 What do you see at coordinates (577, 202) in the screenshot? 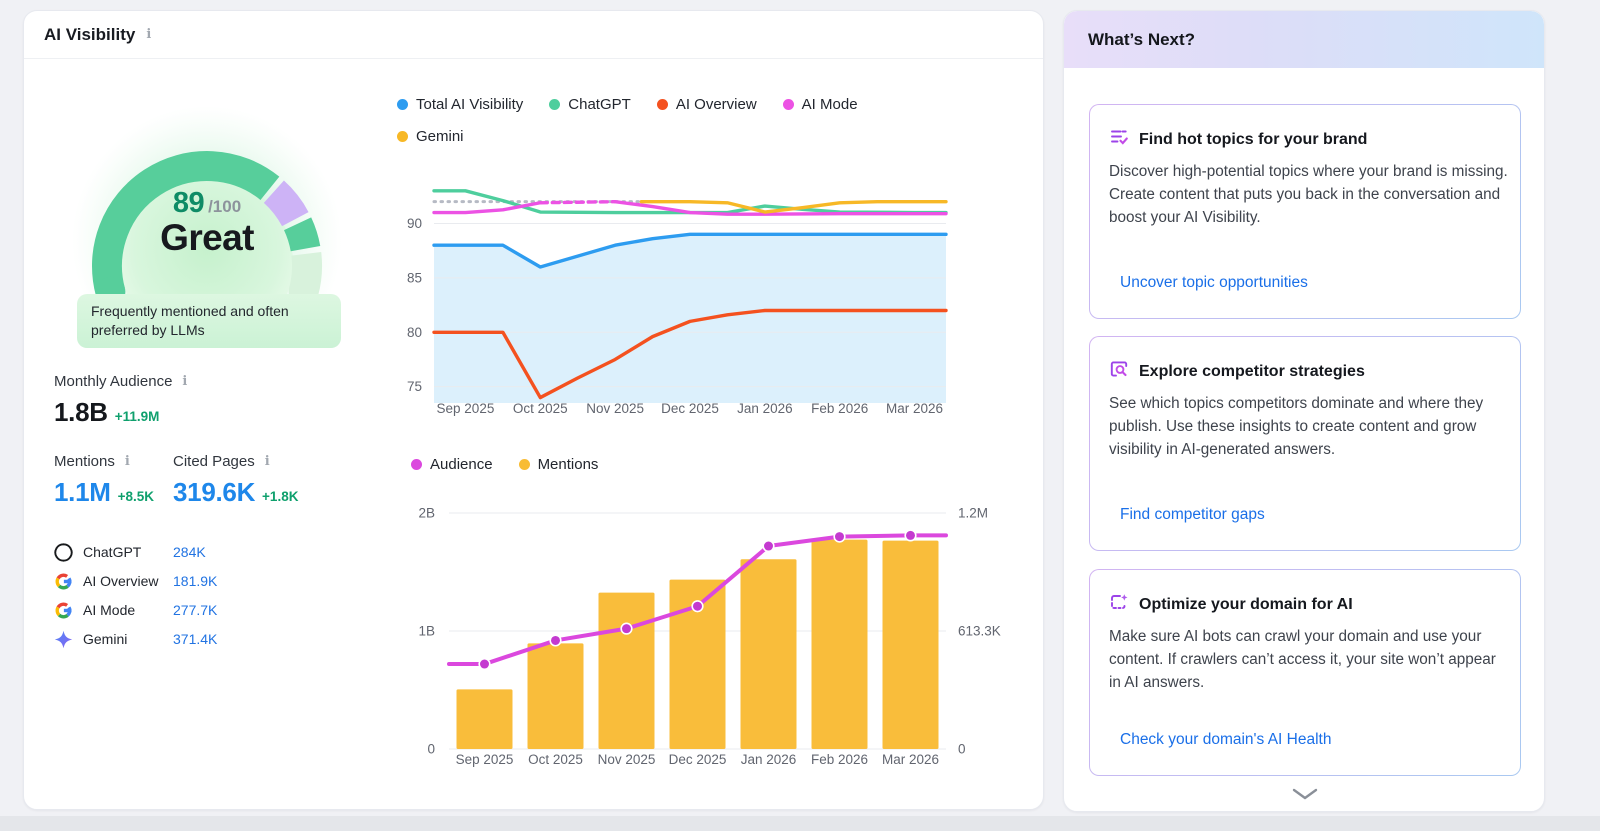
I see `series-ai-mode-projected` at bounding box center [577, 202].